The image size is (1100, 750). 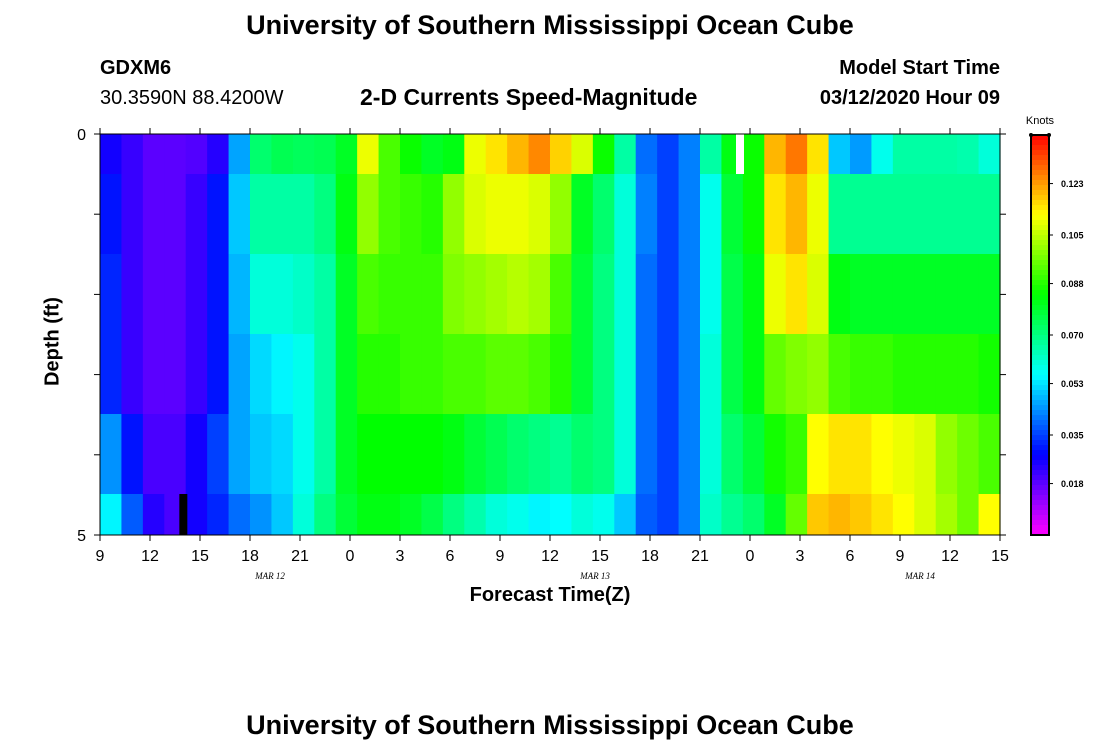 I want to click on x-tick-label: 3, so click(x=400, y=556).